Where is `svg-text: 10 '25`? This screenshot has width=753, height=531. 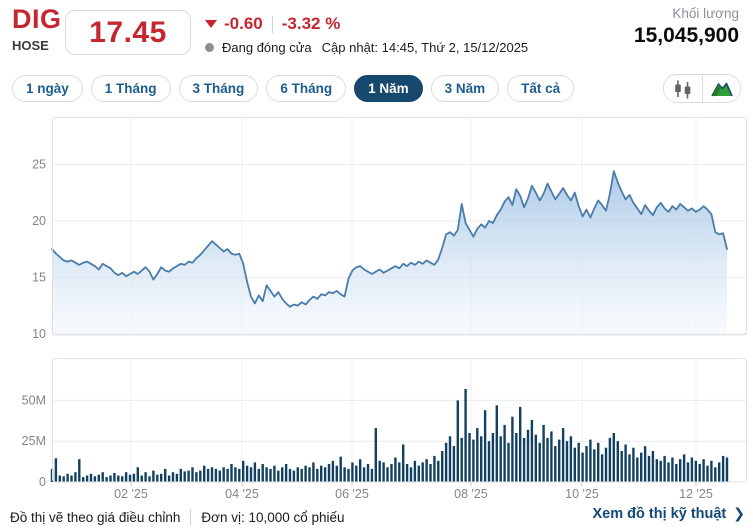
svg-text: 10 '25 is located at coordinates (582, 494).